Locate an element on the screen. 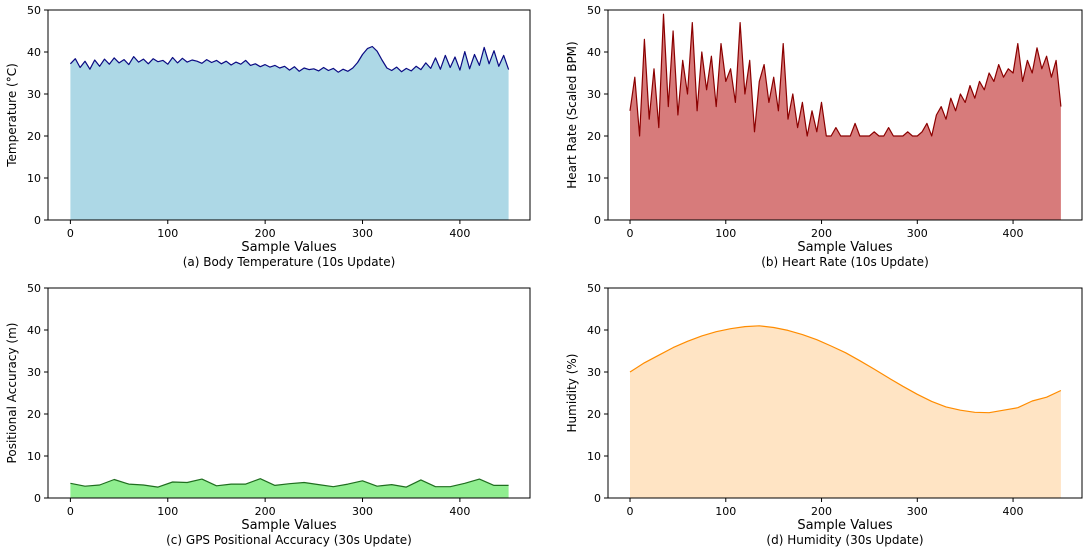 The height and width of the screenshot is (550, 1084). chart-title: (c) GPS Positional Accuracy (30s Update) is located at coordinates (289, 540).